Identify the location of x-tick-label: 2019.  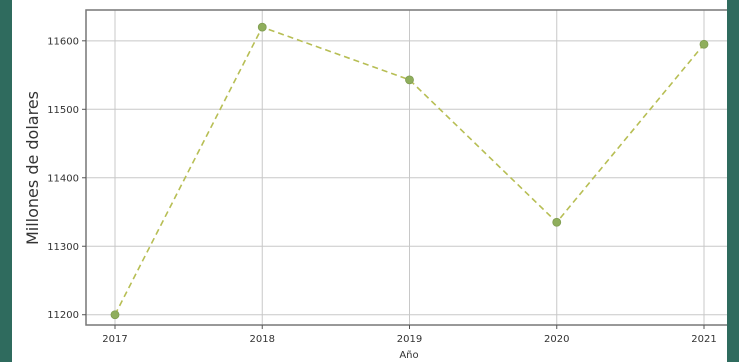
(409, 339).